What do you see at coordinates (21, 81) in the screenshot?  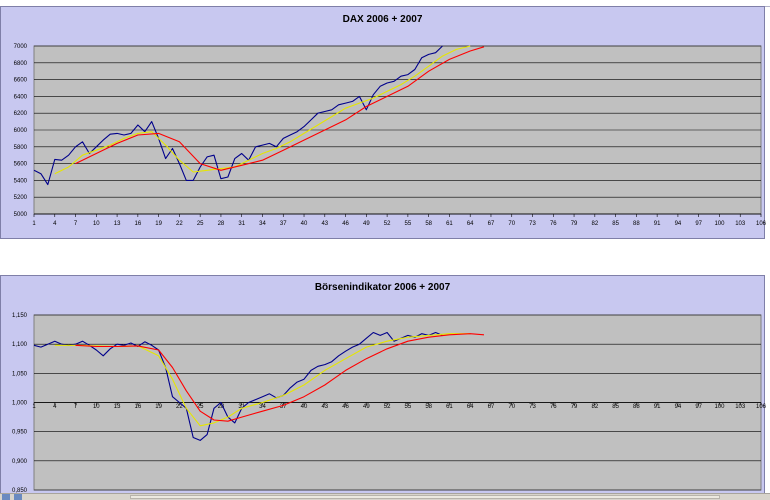 I see `y-tick-label: 6600` at bounding box center [21, 81].